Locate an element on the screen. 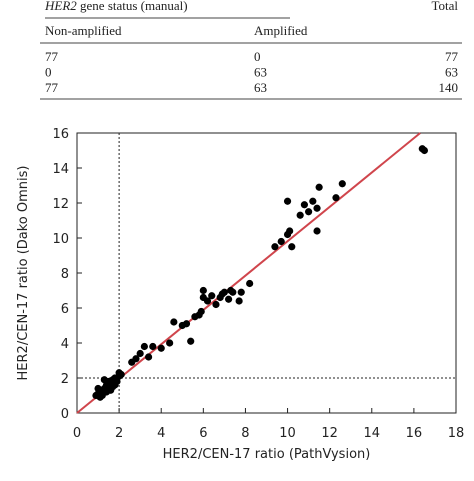 The image size is (474, 481). x-tick-label: 6 is located at coordinates (203, 433).